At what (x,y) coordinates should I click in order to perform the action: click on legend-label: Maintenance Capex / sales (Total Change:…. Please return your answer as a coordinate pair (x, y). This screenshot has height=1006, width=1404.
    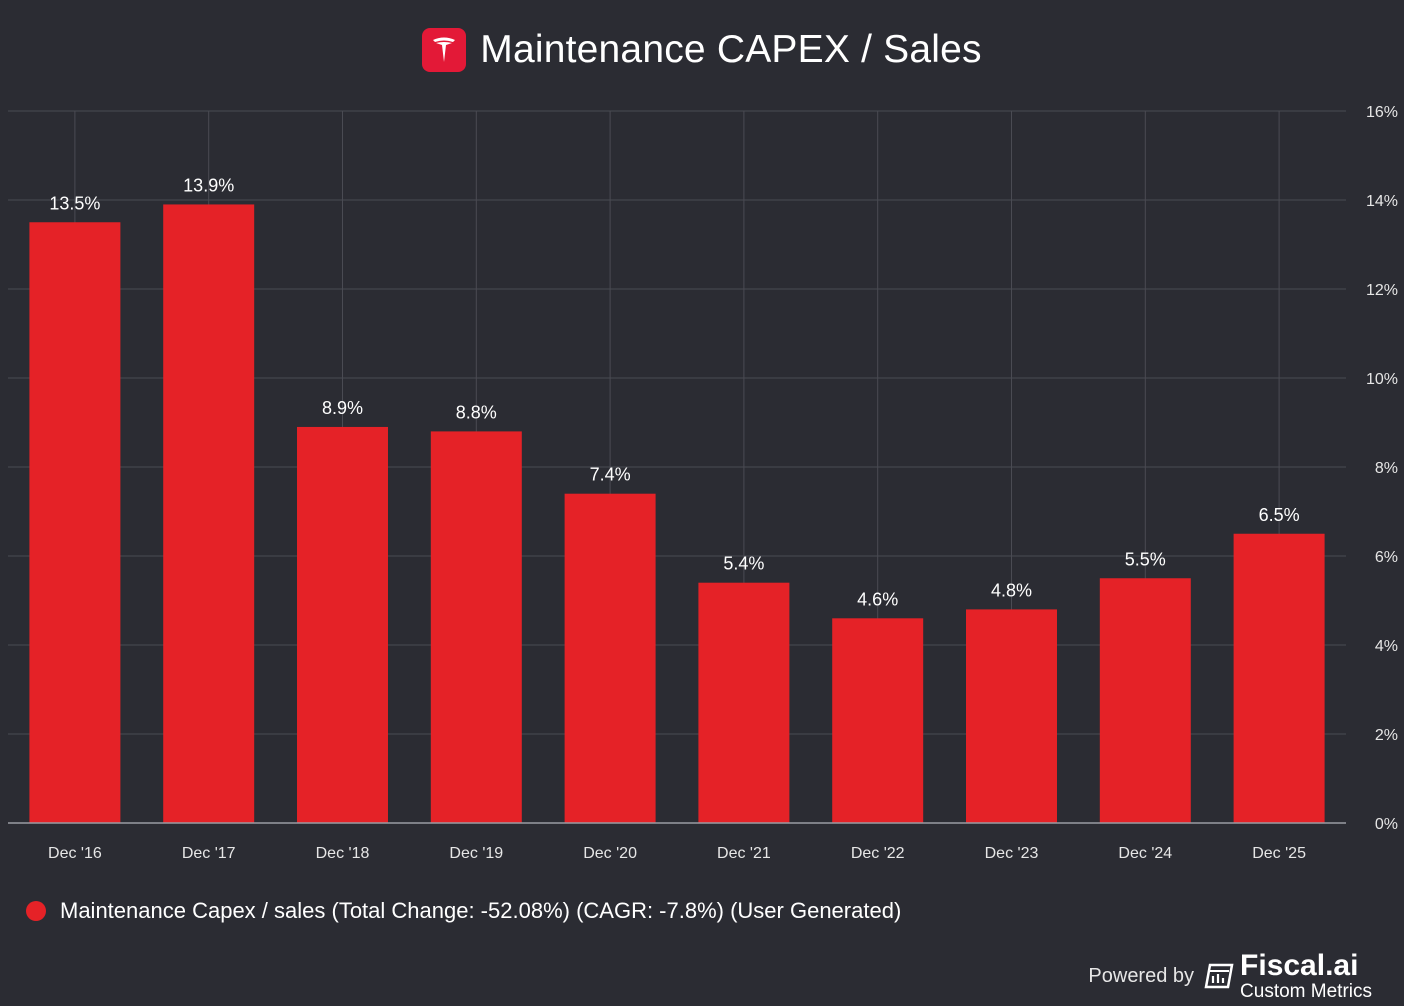
    Looking at the image, I should click on (481, 910).